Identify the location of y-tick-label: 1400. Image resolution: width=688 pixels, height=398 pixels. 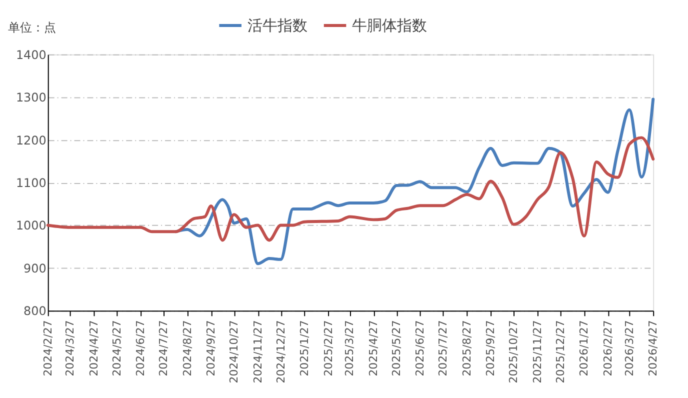
(31, 55).